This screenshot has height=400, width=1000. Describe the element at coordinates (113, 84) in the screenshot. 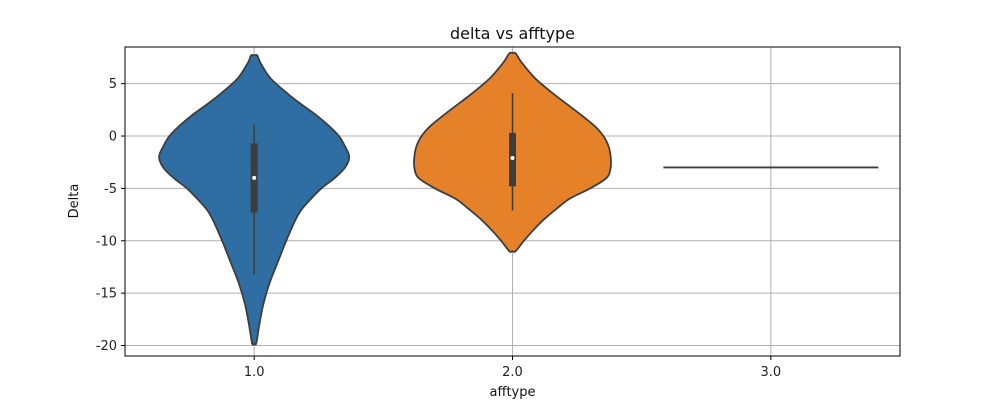

I see `y-tick-label: 5` at that location.